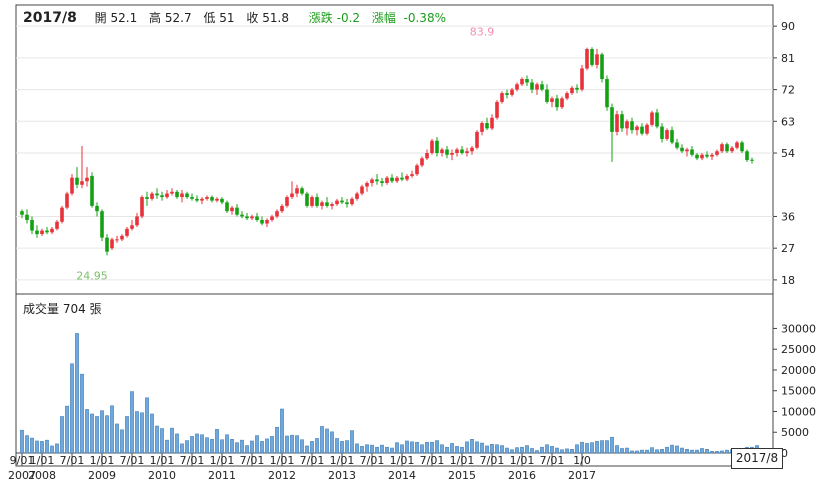 The height and width of the screenshot is (486, 820). Describe the element at coordinates (334, 18) in the screenshot. I see `change-item: 漲跌 -0.2` at that location.